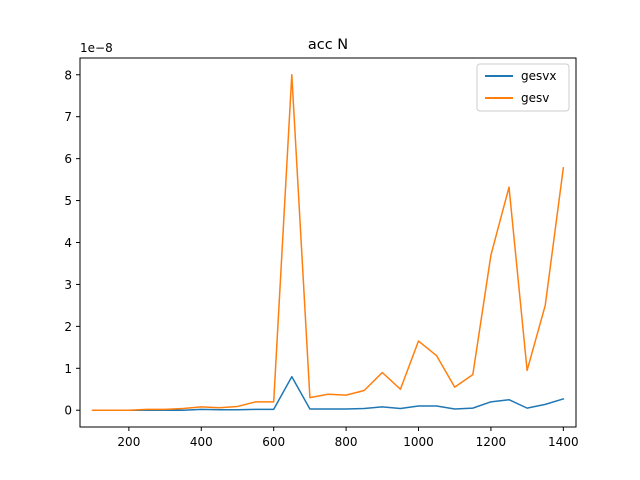 This screenshot has height=480, width=640. I want to click on y-scale-label: 1e−8, so click(96, 48).